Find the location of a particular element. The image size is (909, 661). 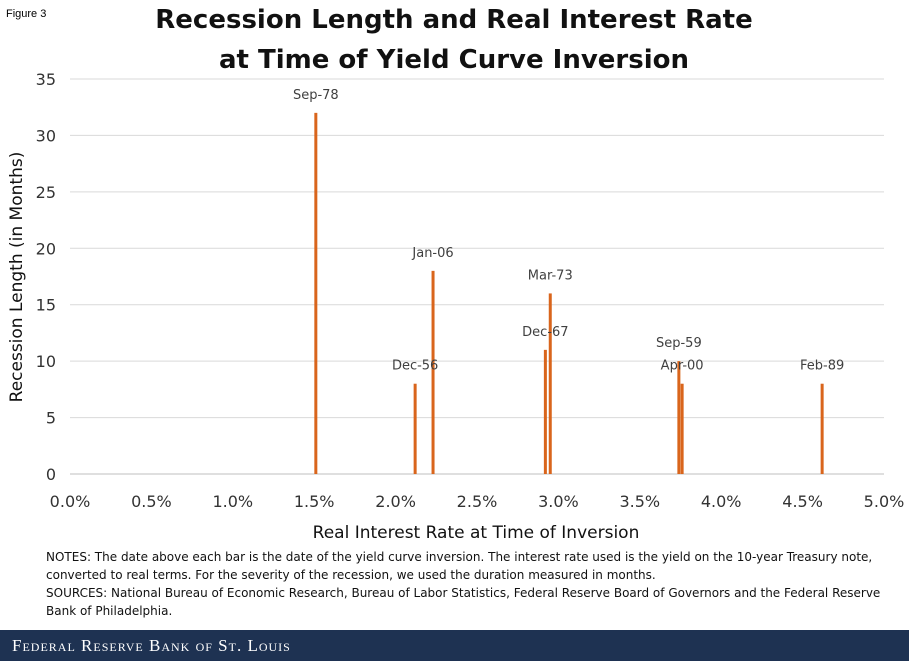

x-tick-label: 1.5% is located at coordinates (314, 501).